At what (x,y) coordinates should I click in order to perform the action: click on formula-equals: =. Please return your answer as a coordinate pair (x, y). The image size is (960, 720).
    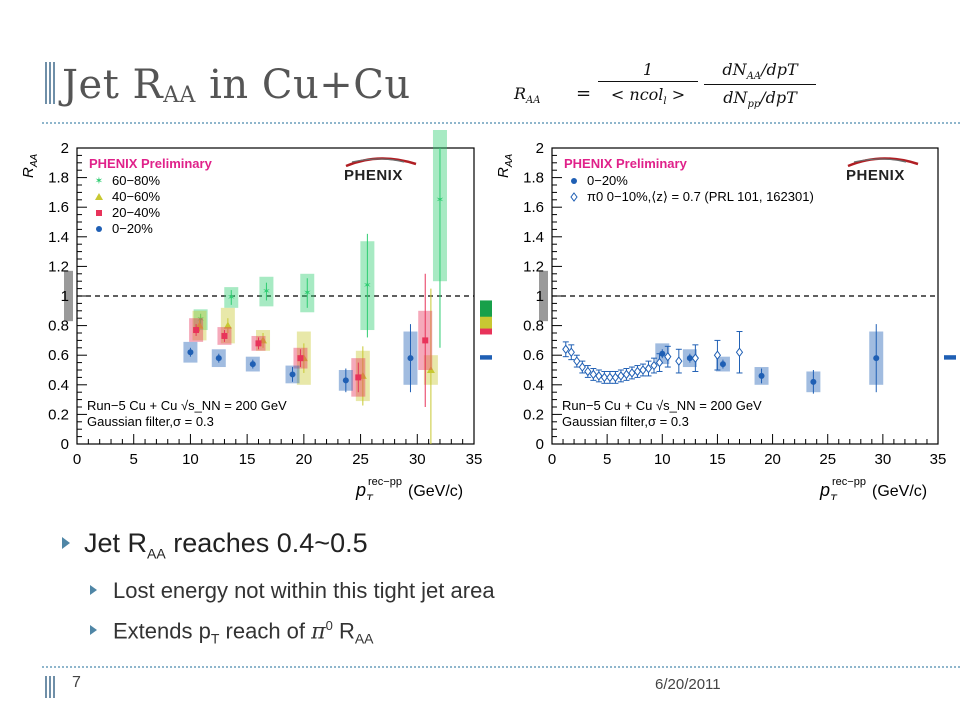
    Looking at the image, I should click on (584, 93).